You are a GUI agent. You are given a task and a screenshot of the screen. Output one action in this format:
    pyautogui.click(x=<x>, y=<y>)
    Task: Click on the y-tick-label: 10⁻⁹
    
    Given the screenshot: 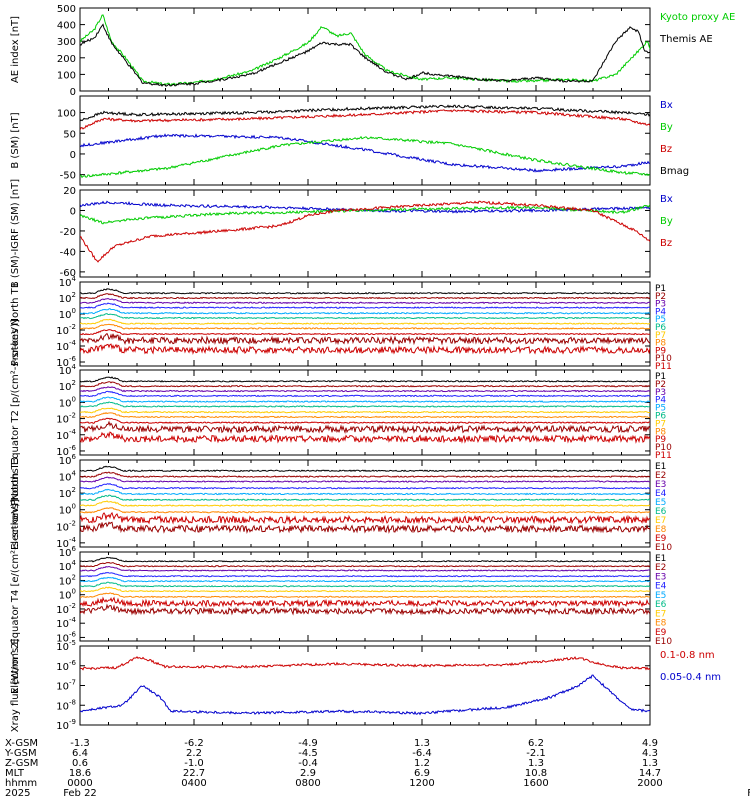 What is the action you would take?
    pyautogui.click(x=66, y=725)
    